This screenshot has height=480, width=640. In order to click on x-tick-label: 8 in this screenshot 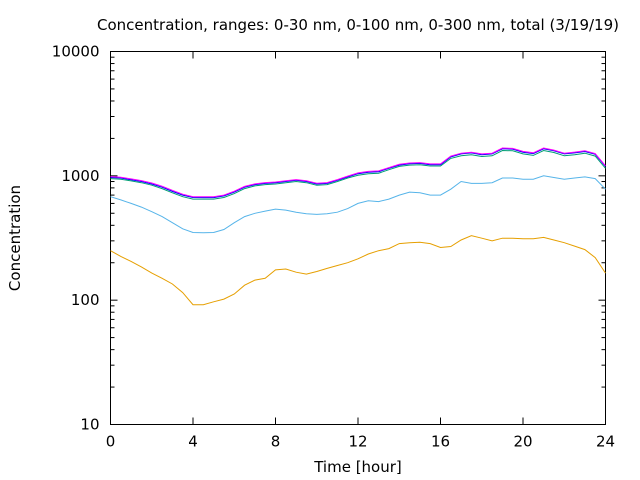, I will do `click(276, 442)`.